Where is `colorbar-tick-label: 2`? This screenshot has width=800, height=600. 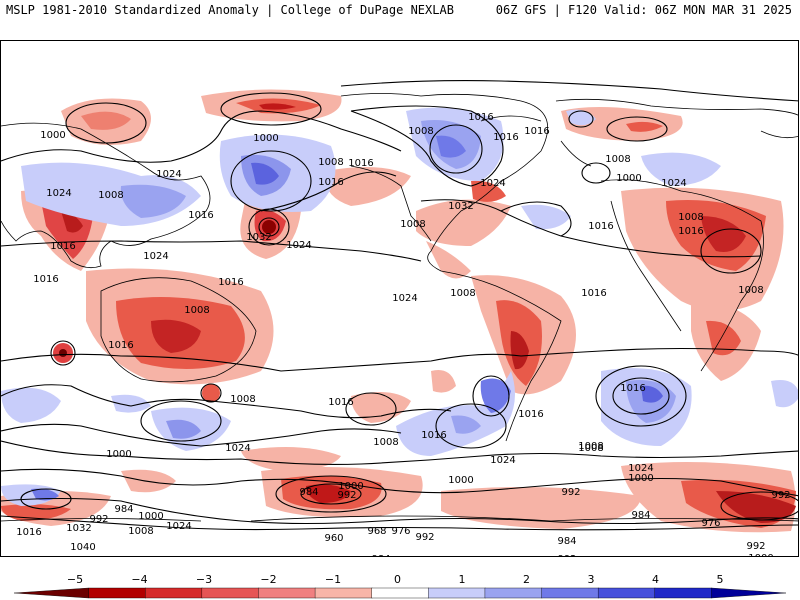
colorbar-tick-label: 2 is located at coordinates (526, 579).